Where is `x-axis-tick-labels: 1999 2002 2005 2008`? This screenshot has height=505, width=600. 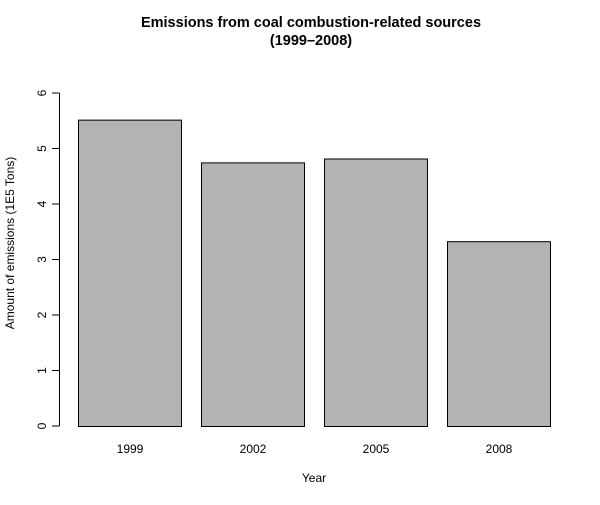
x-axis-tick-labels: 1999 2002 2005 2008 is located at coordinates (315, 449).